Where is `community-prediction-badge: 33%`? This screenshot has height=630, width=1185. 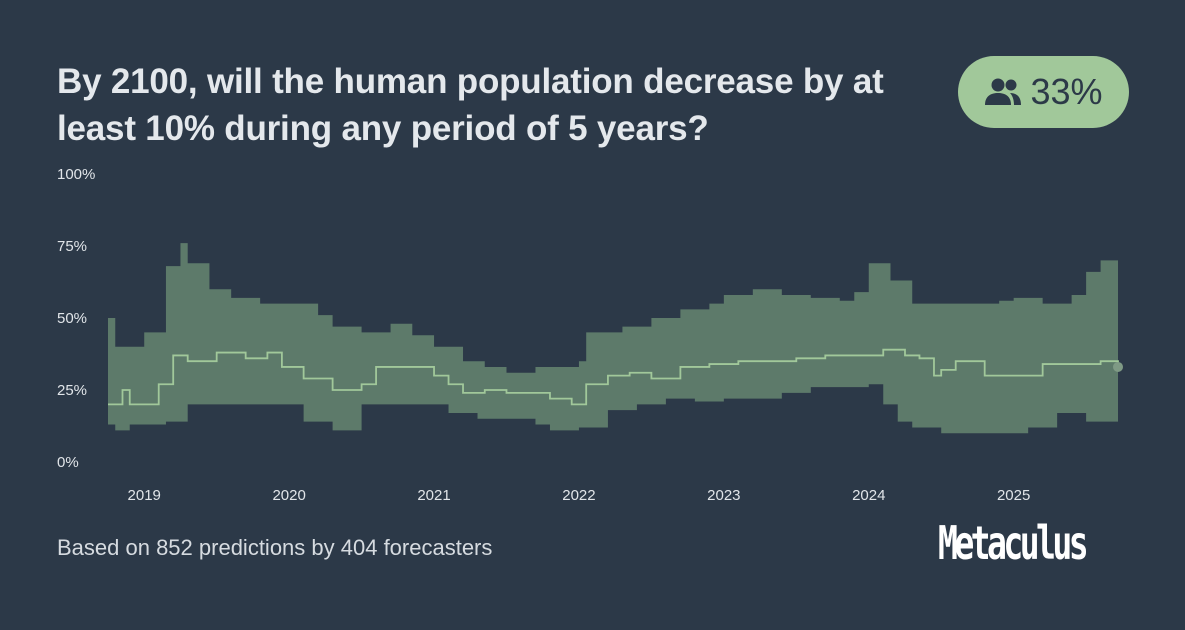 community-prediction-badge: 33% is located at coordinates (1043, 92).